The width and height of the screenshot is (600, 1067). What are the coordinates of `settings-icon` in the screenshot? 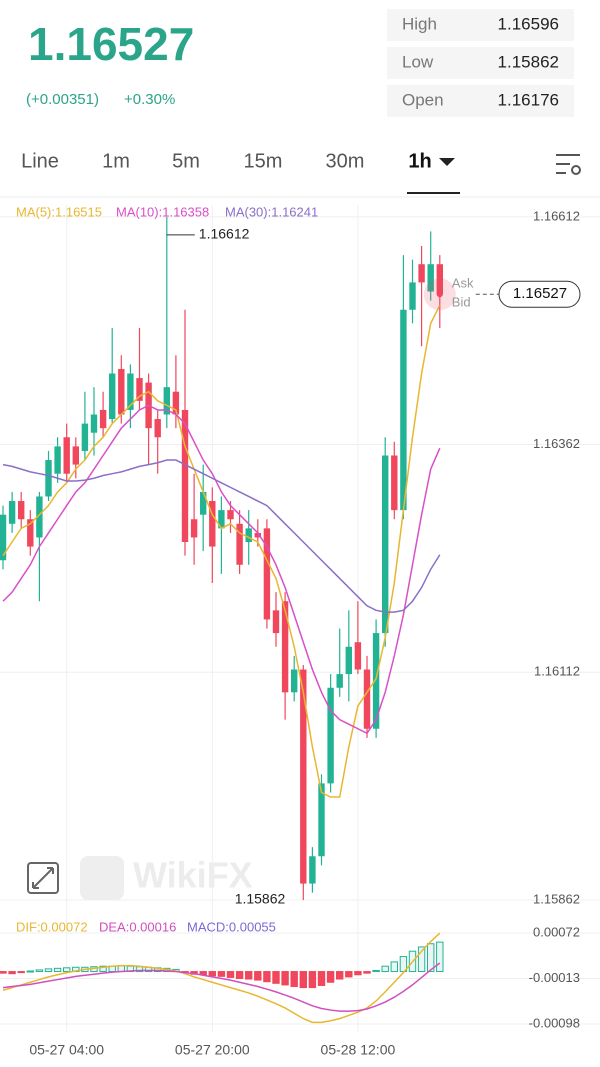 It's located at (568, 164).